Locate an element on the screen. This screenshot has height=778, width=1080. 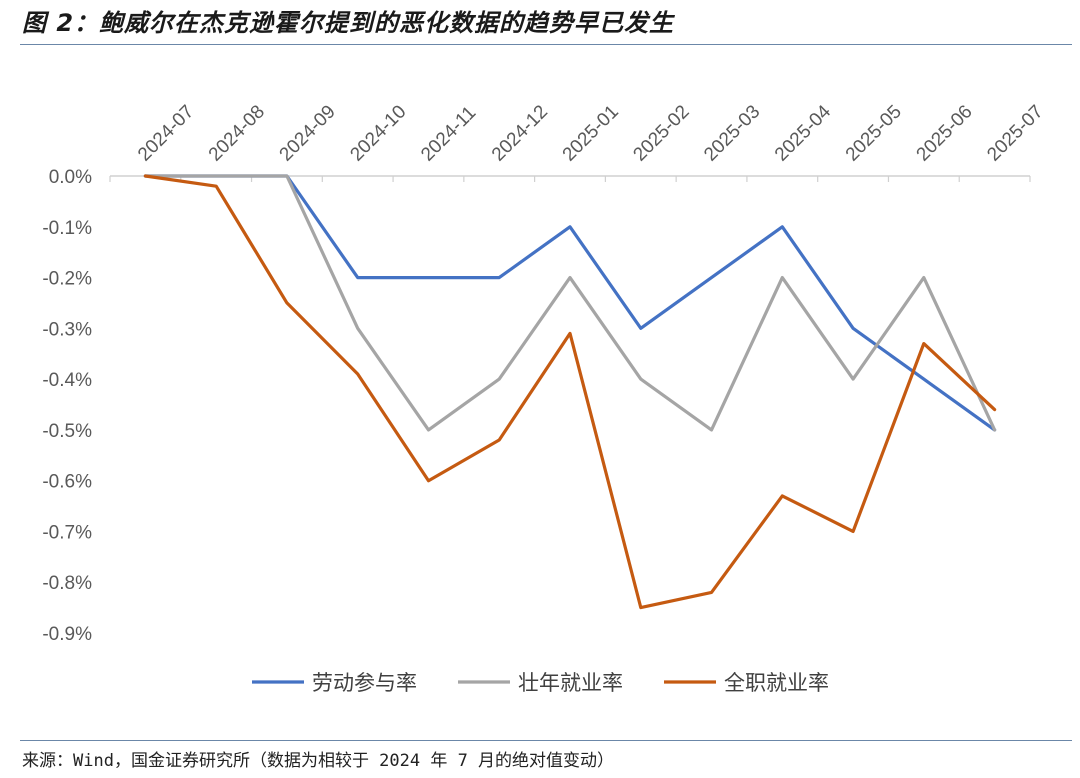
legend: 劳动参与率 壮年就业率 全职就业率 is located at coordinates (540, 683).